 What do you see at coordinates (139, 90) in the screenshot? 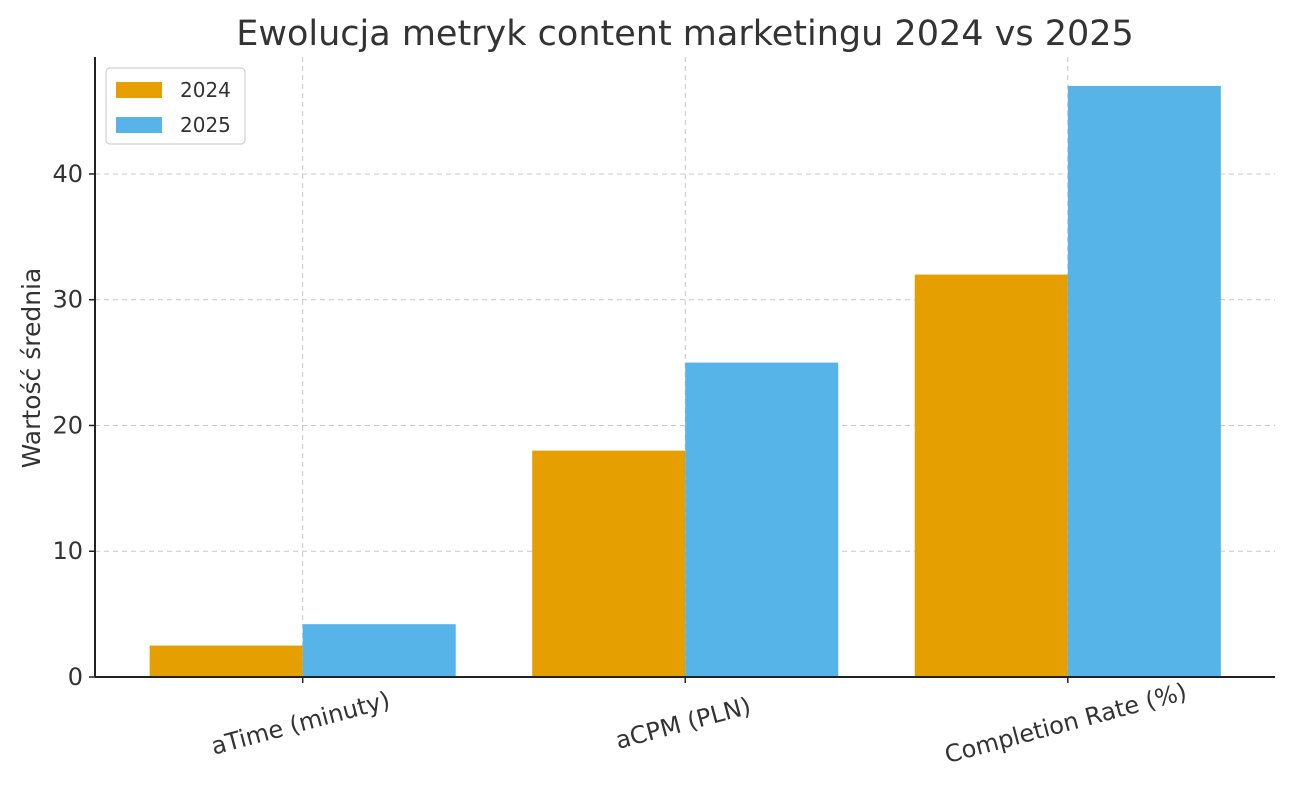
I see `legend-swatch-2024` at bounding box center [139, 90].